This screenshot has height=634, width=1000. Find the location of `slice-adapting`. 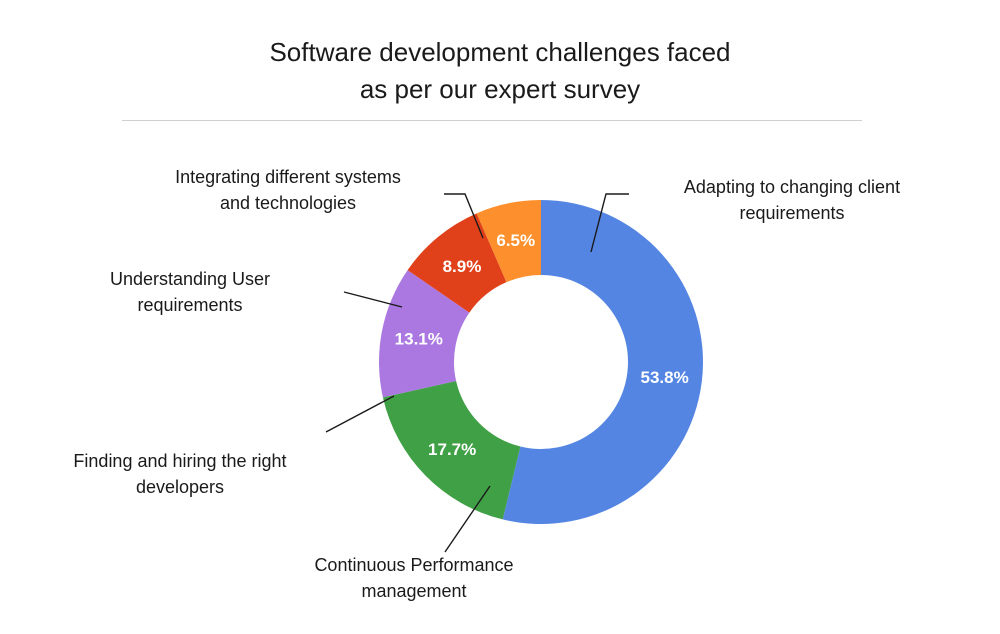

slice-adapting is located at coordinates (602, 362).